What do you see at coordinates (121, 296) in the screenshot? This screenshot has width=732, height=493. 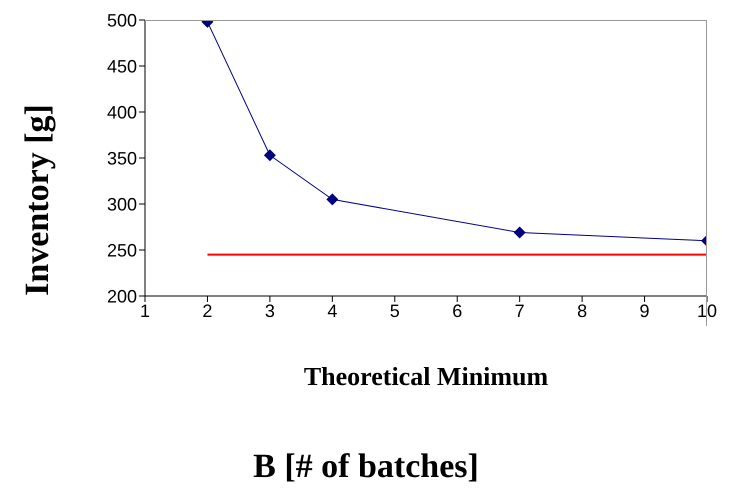 I see `y-tick-label: 200` at bounding box center [121, 296].